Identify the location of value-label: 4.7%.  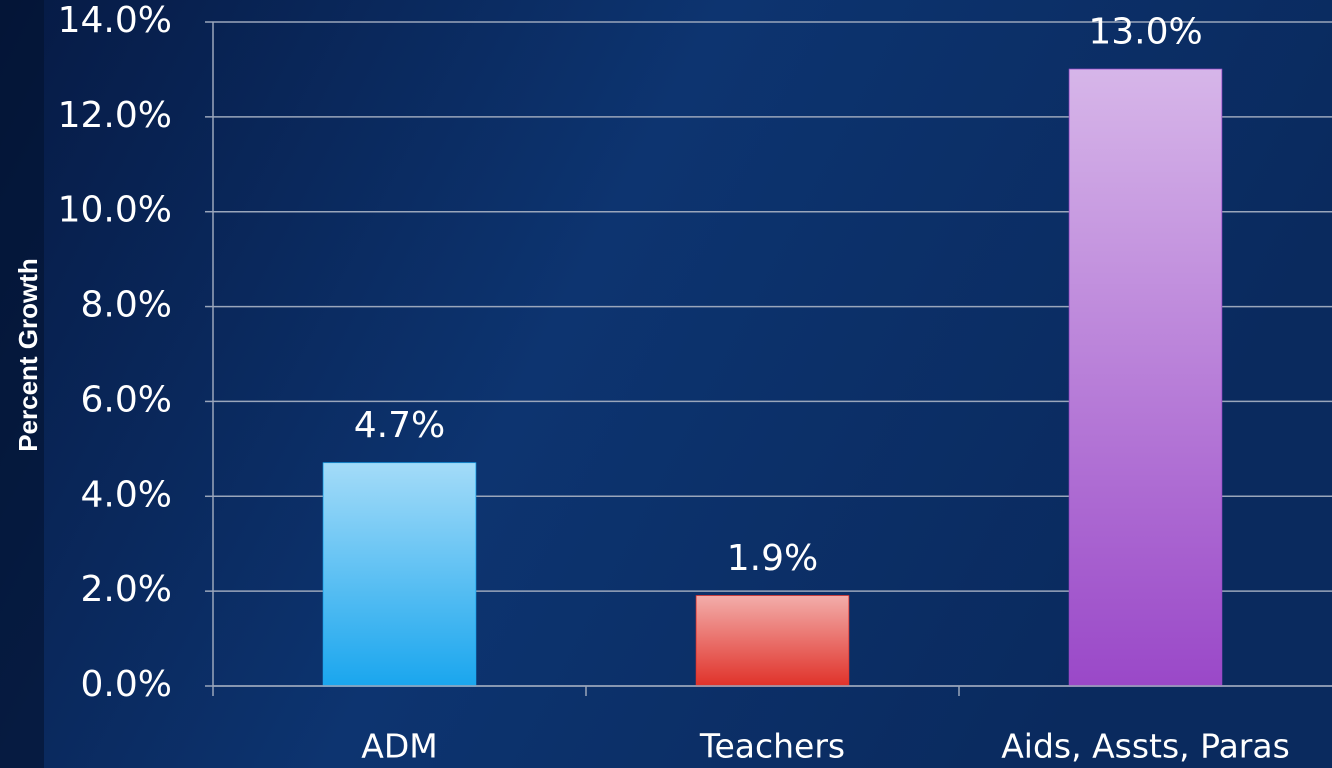
(399, 425).